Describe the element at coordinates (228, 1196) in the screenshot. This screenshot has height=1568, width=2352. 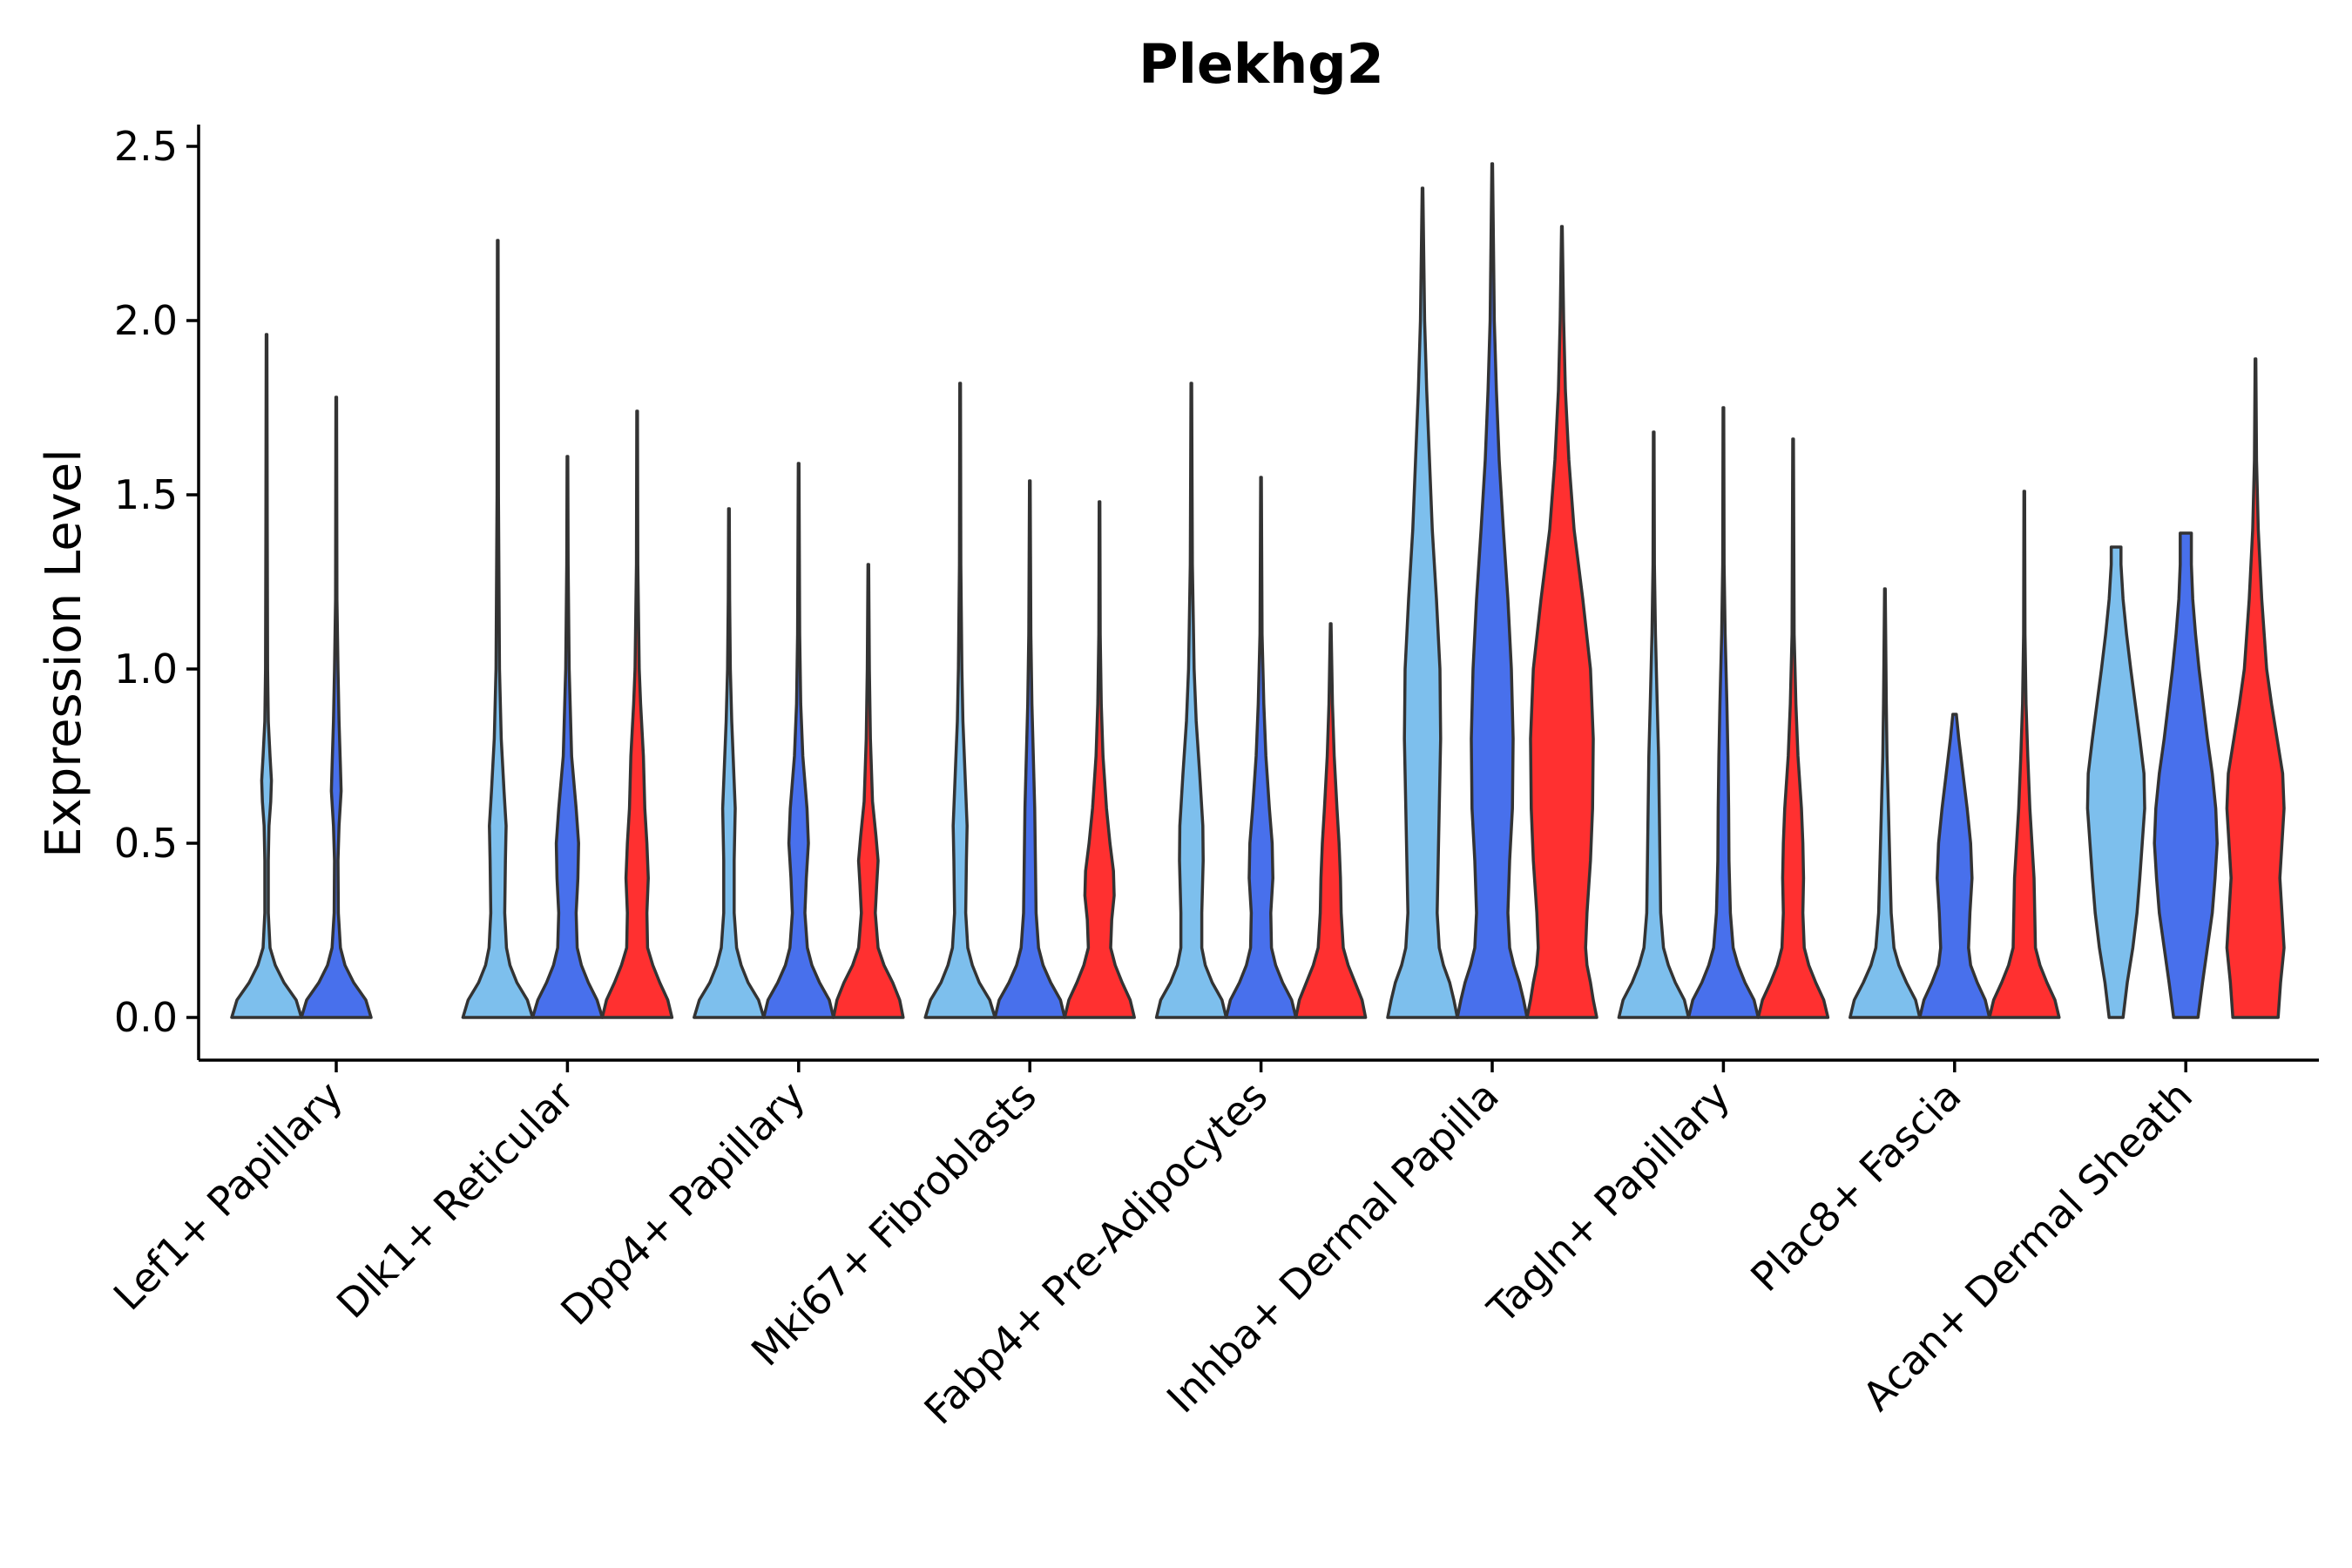
I see `x-tick-label: Lef1+ Papillary` at that location.